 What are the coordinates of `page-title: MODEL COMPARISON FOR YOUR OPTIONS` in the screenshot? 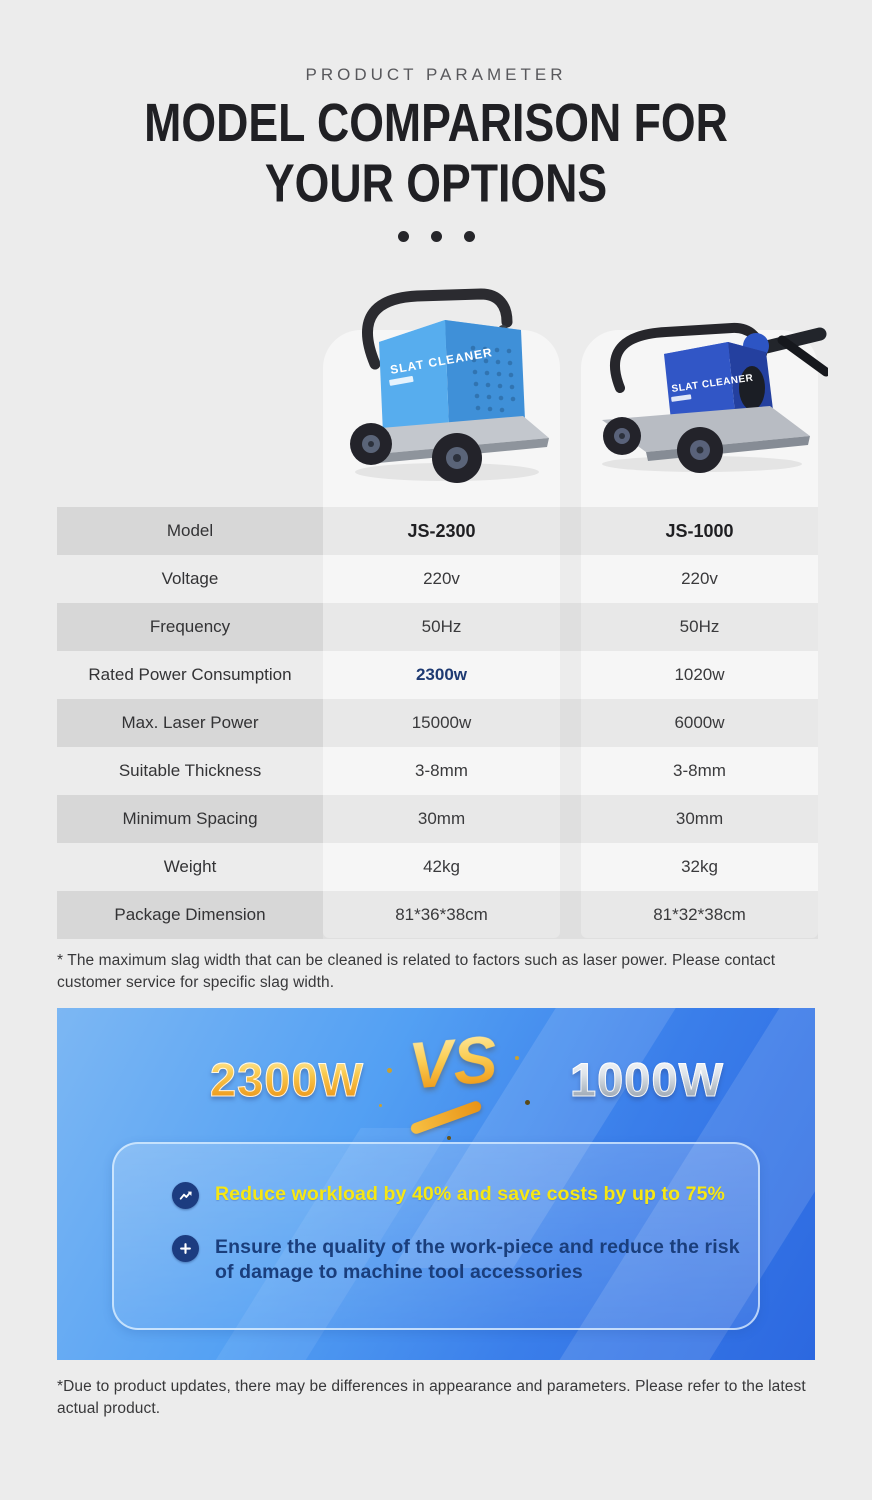 It's located at (436, 154).